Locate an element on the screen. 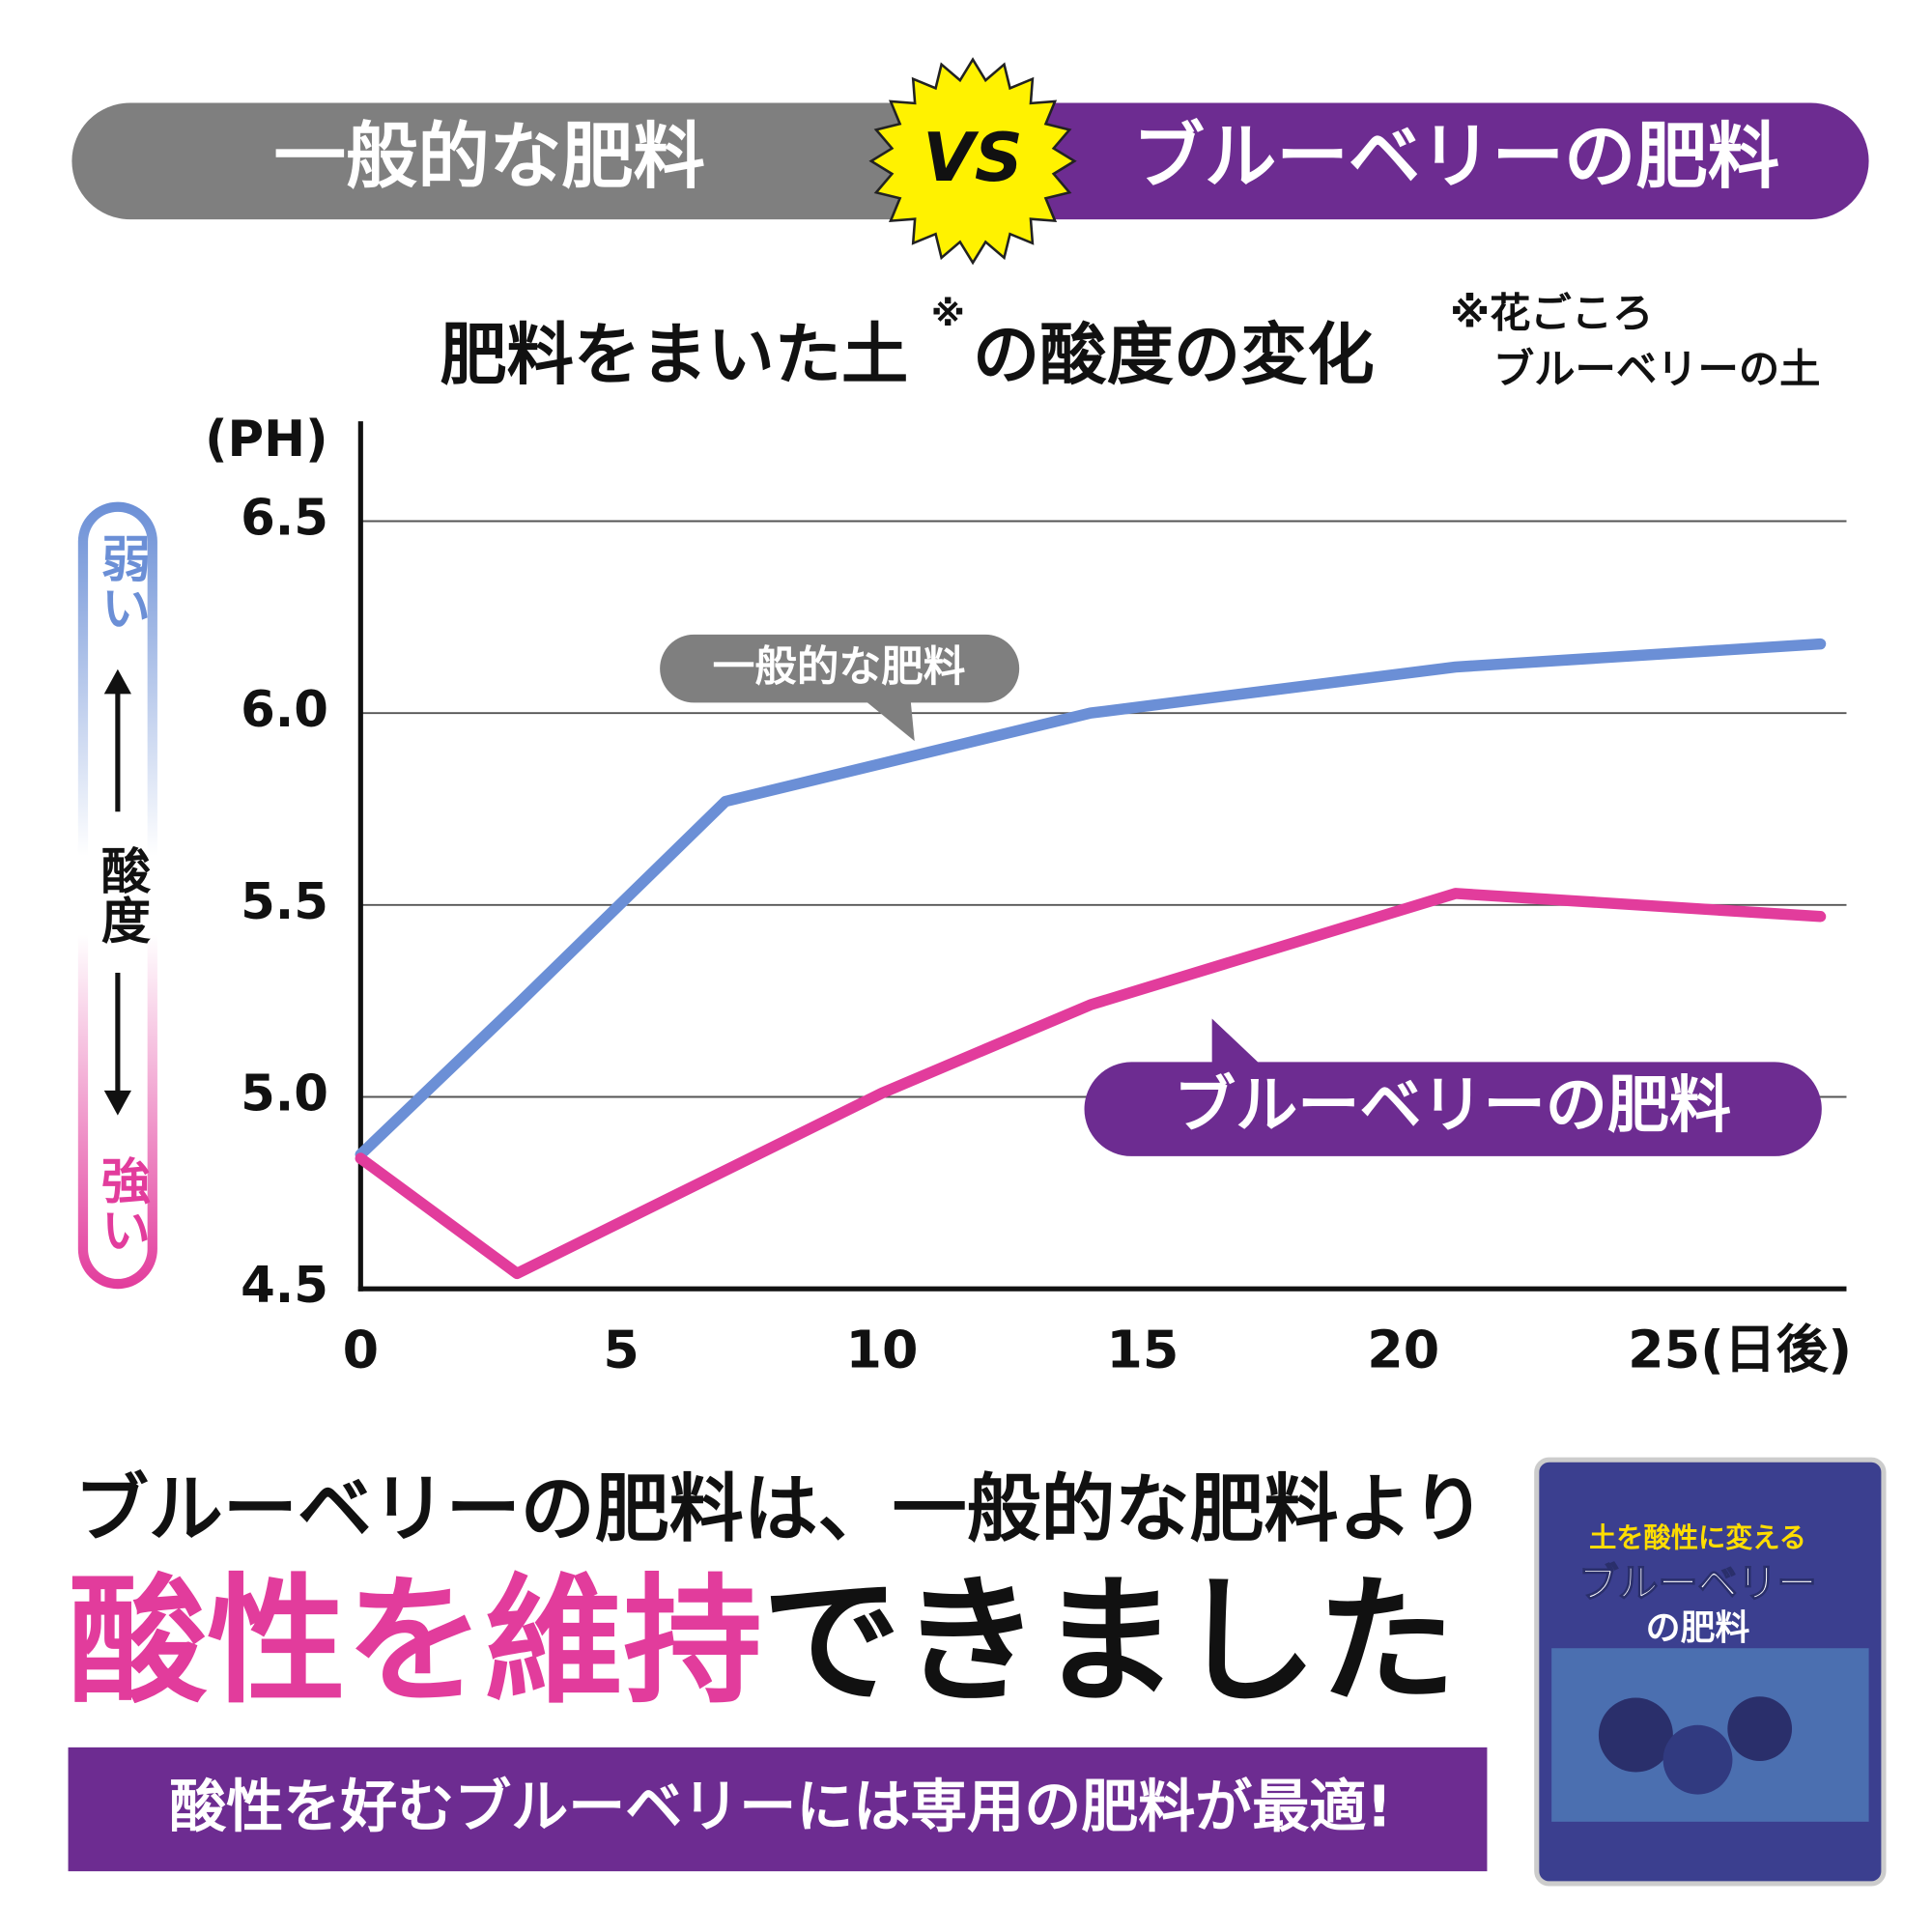  x-tick-label: 25 is located at coordinates (1664, 1350).